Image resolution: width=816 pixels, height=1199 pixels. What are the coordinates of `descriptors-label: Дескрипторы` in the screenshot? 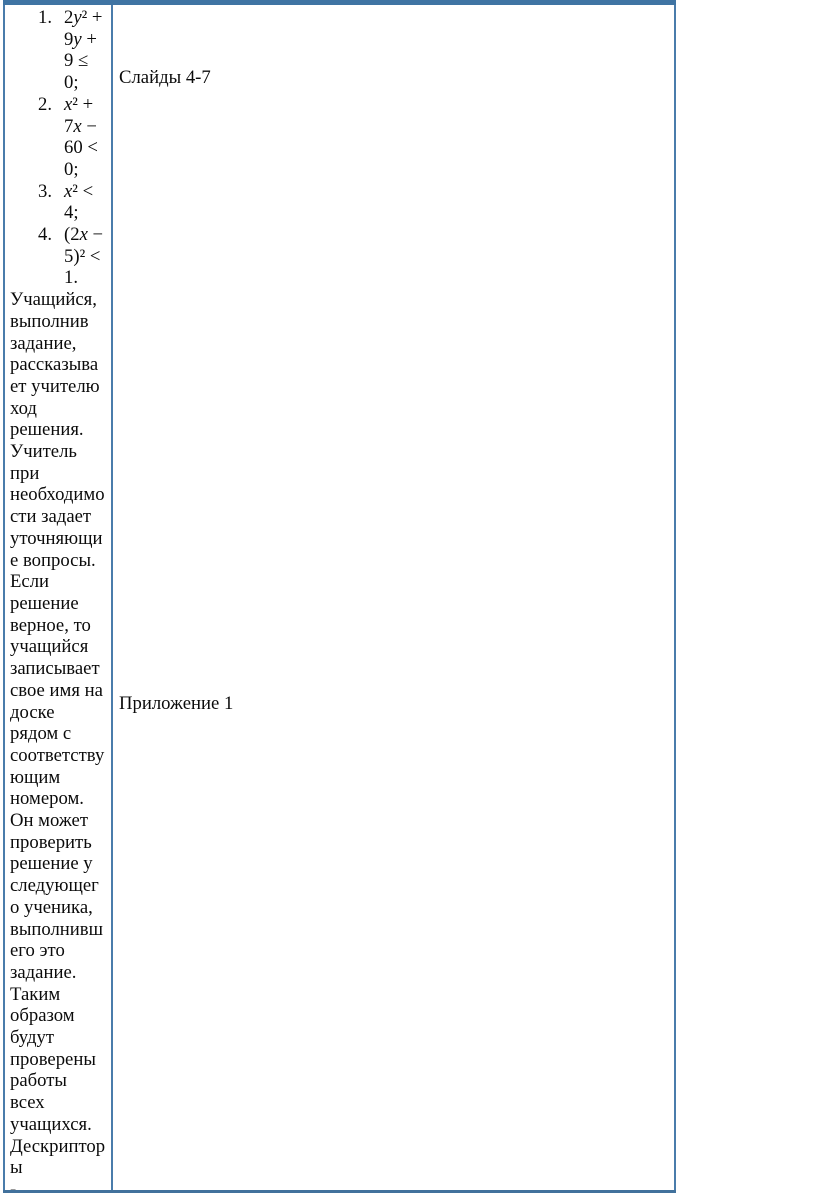 It's located at (58, 1157).